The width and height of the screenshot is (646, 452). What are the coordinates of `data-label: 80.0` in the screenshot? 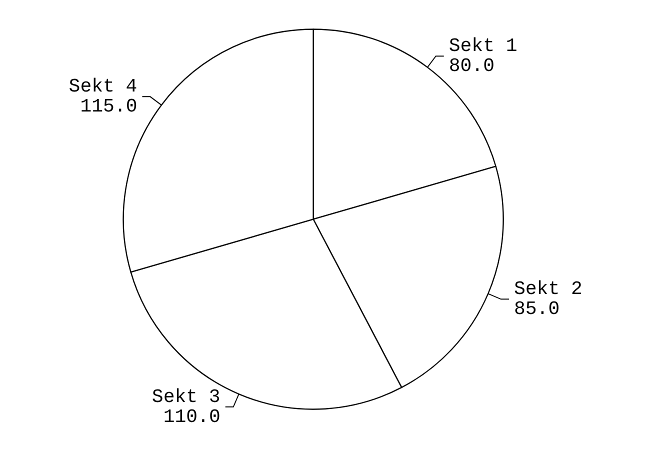 It's located at (471, 66).